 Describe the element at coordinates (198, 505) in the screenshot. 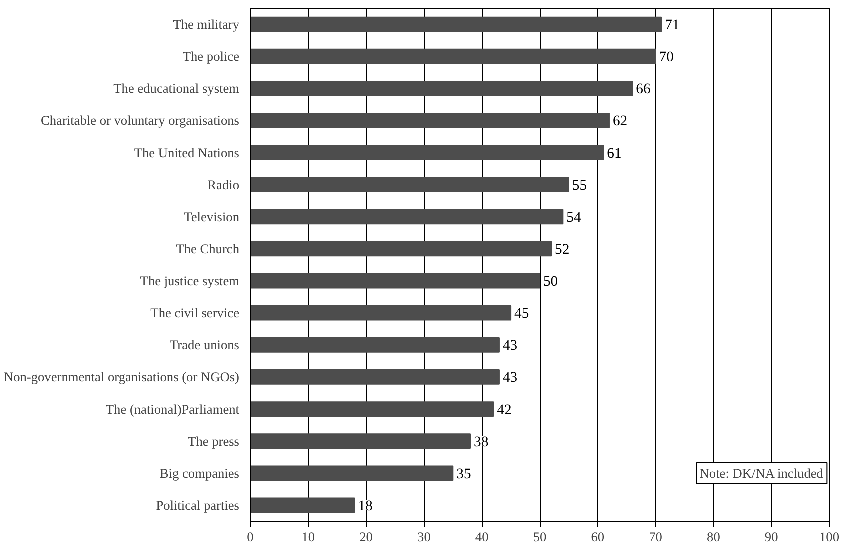

I see `y-tick-label: Political parties` at that location.